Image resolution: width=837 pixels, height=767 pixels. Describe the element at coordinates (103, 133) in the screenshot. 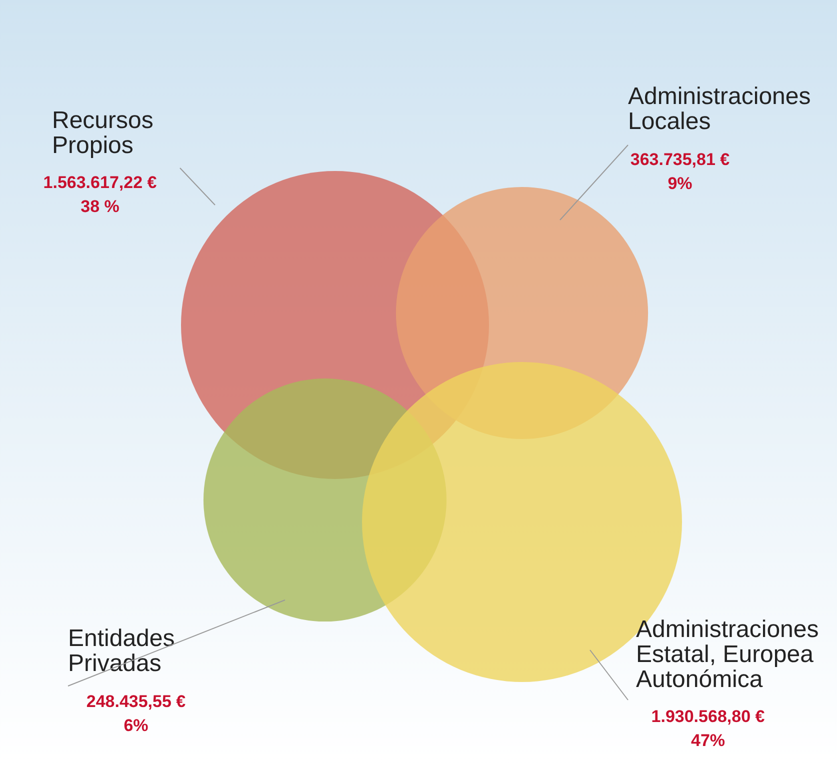

I see `category-label: Recursos Propios` at that location.